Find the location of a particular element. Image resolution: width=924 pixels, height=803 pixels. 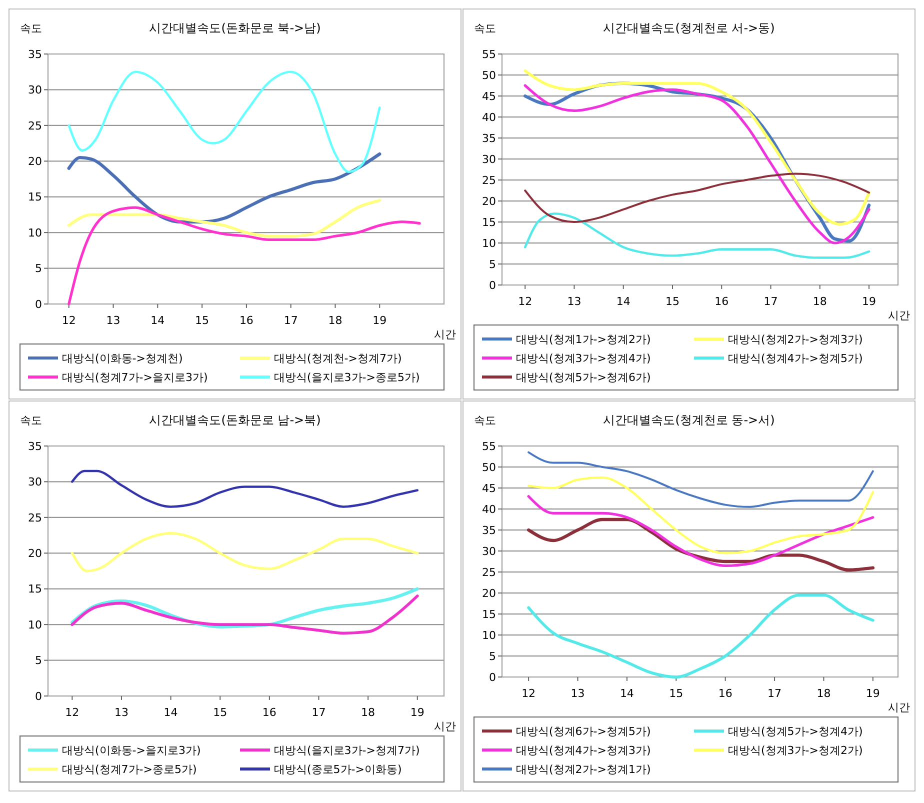

legend-label: 대방식(청계7가->종로5가) is located at coordinates (129, 769).